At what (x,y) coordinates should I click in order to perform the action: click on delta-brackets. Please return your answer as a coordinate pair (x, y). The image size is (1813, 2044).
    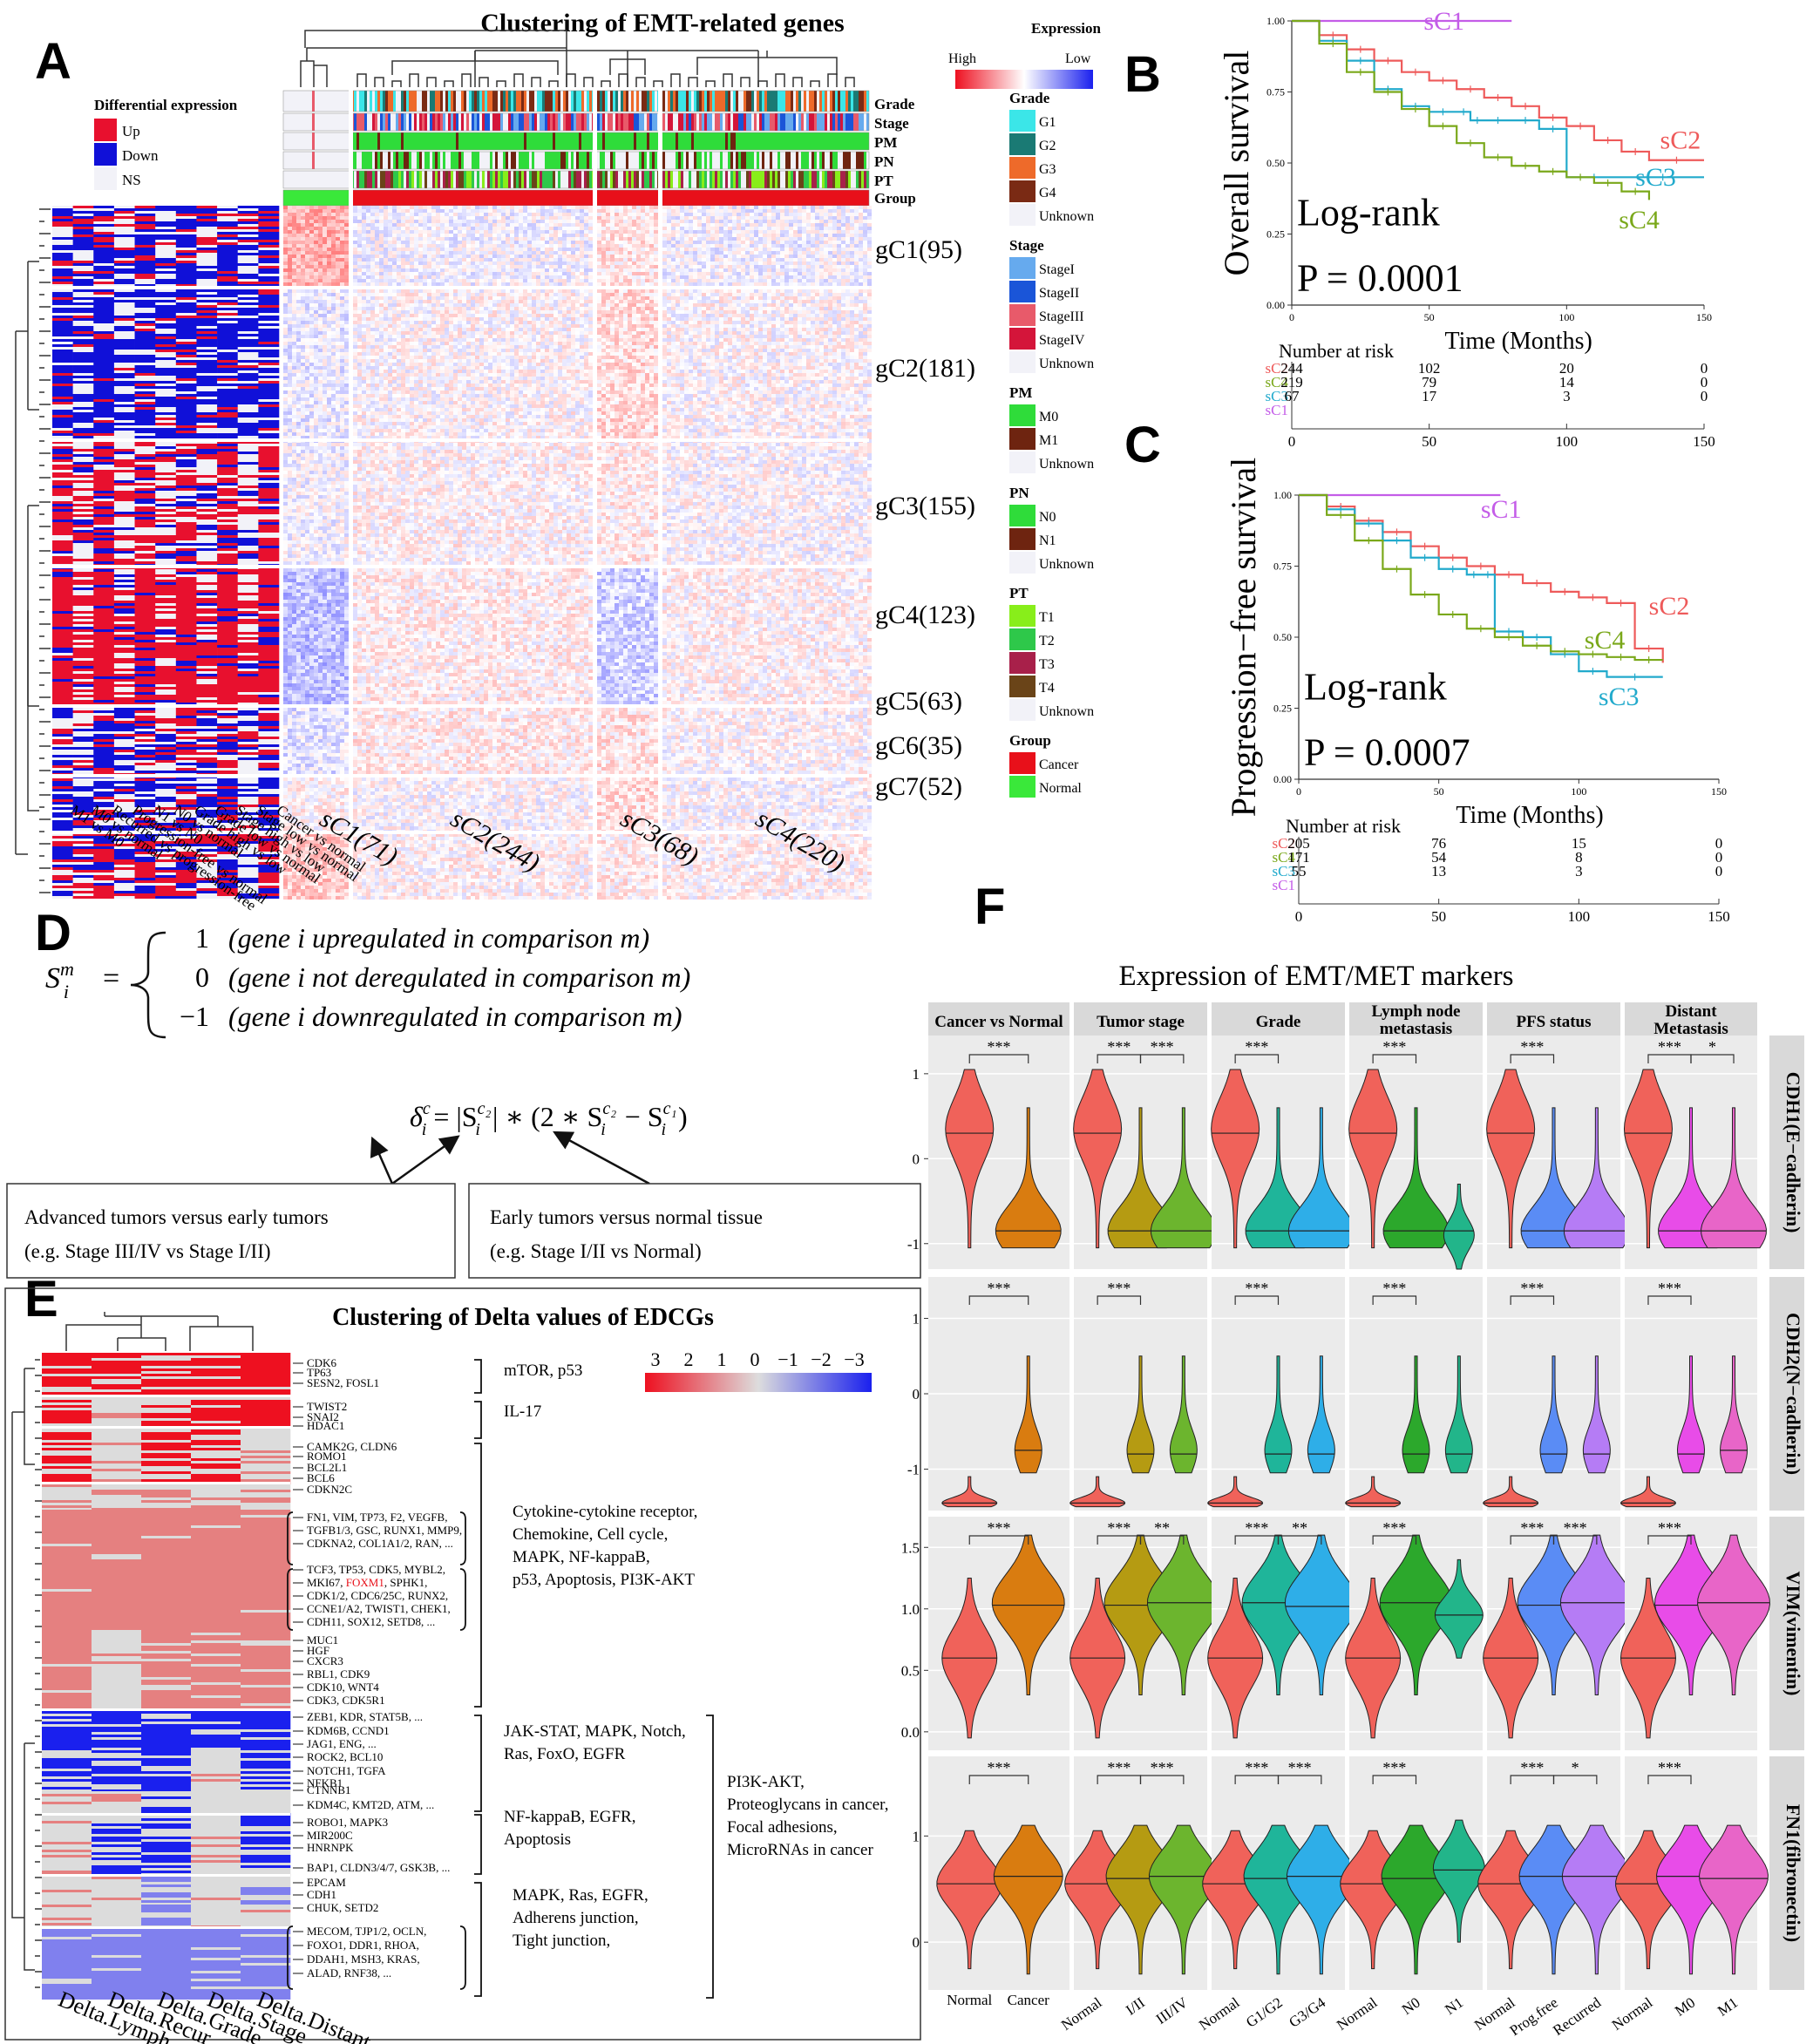
    Looking at the image, I should click on (501, 1679).